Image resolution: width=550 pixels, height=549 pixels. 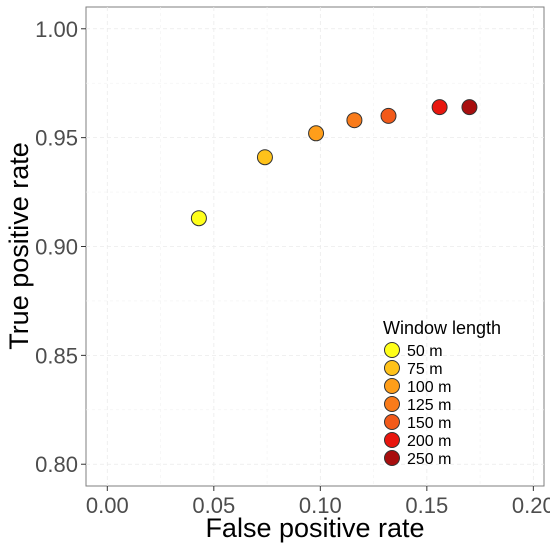 I want to click on x-axis-ticks: 0.00 0.05 0.10 0.15 0.20, so click(x=318, y=502).